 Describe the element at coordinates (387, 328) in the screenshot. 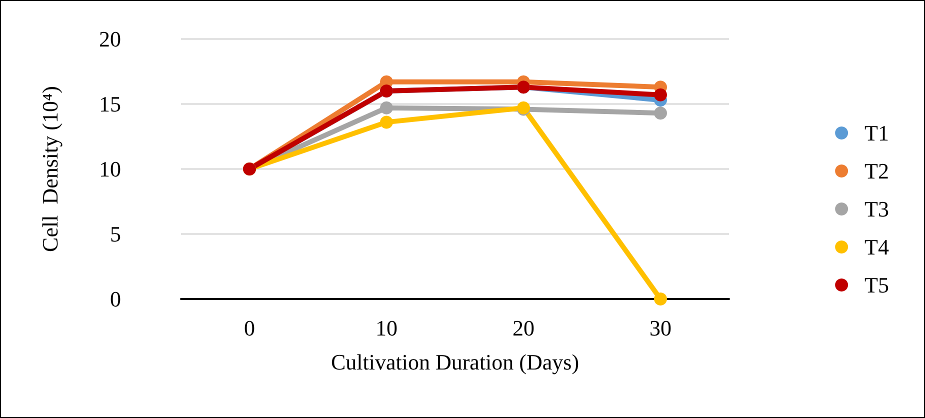

I see `x-tick-label: 10` at that location.